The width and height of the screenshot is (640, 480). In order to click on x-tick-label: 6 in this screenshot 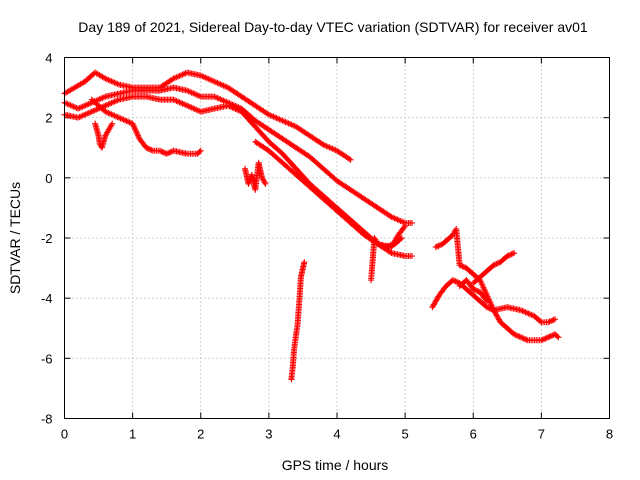, I will do `click(473, 434)`.